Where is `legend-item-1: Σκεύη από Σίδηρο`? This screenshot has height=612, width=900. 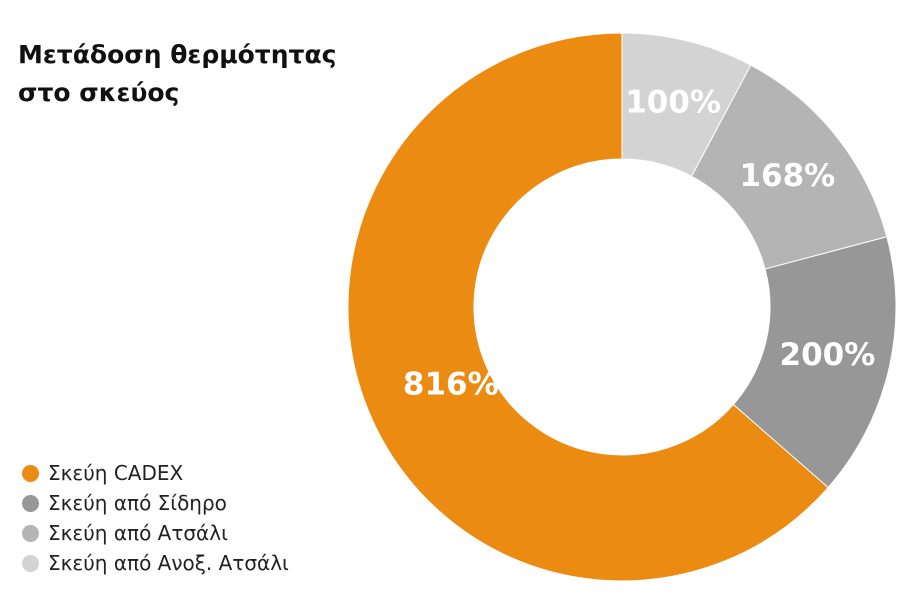 legend-item-1: Σκεύη από Σίδηρο is located at coordinates (155, 503).